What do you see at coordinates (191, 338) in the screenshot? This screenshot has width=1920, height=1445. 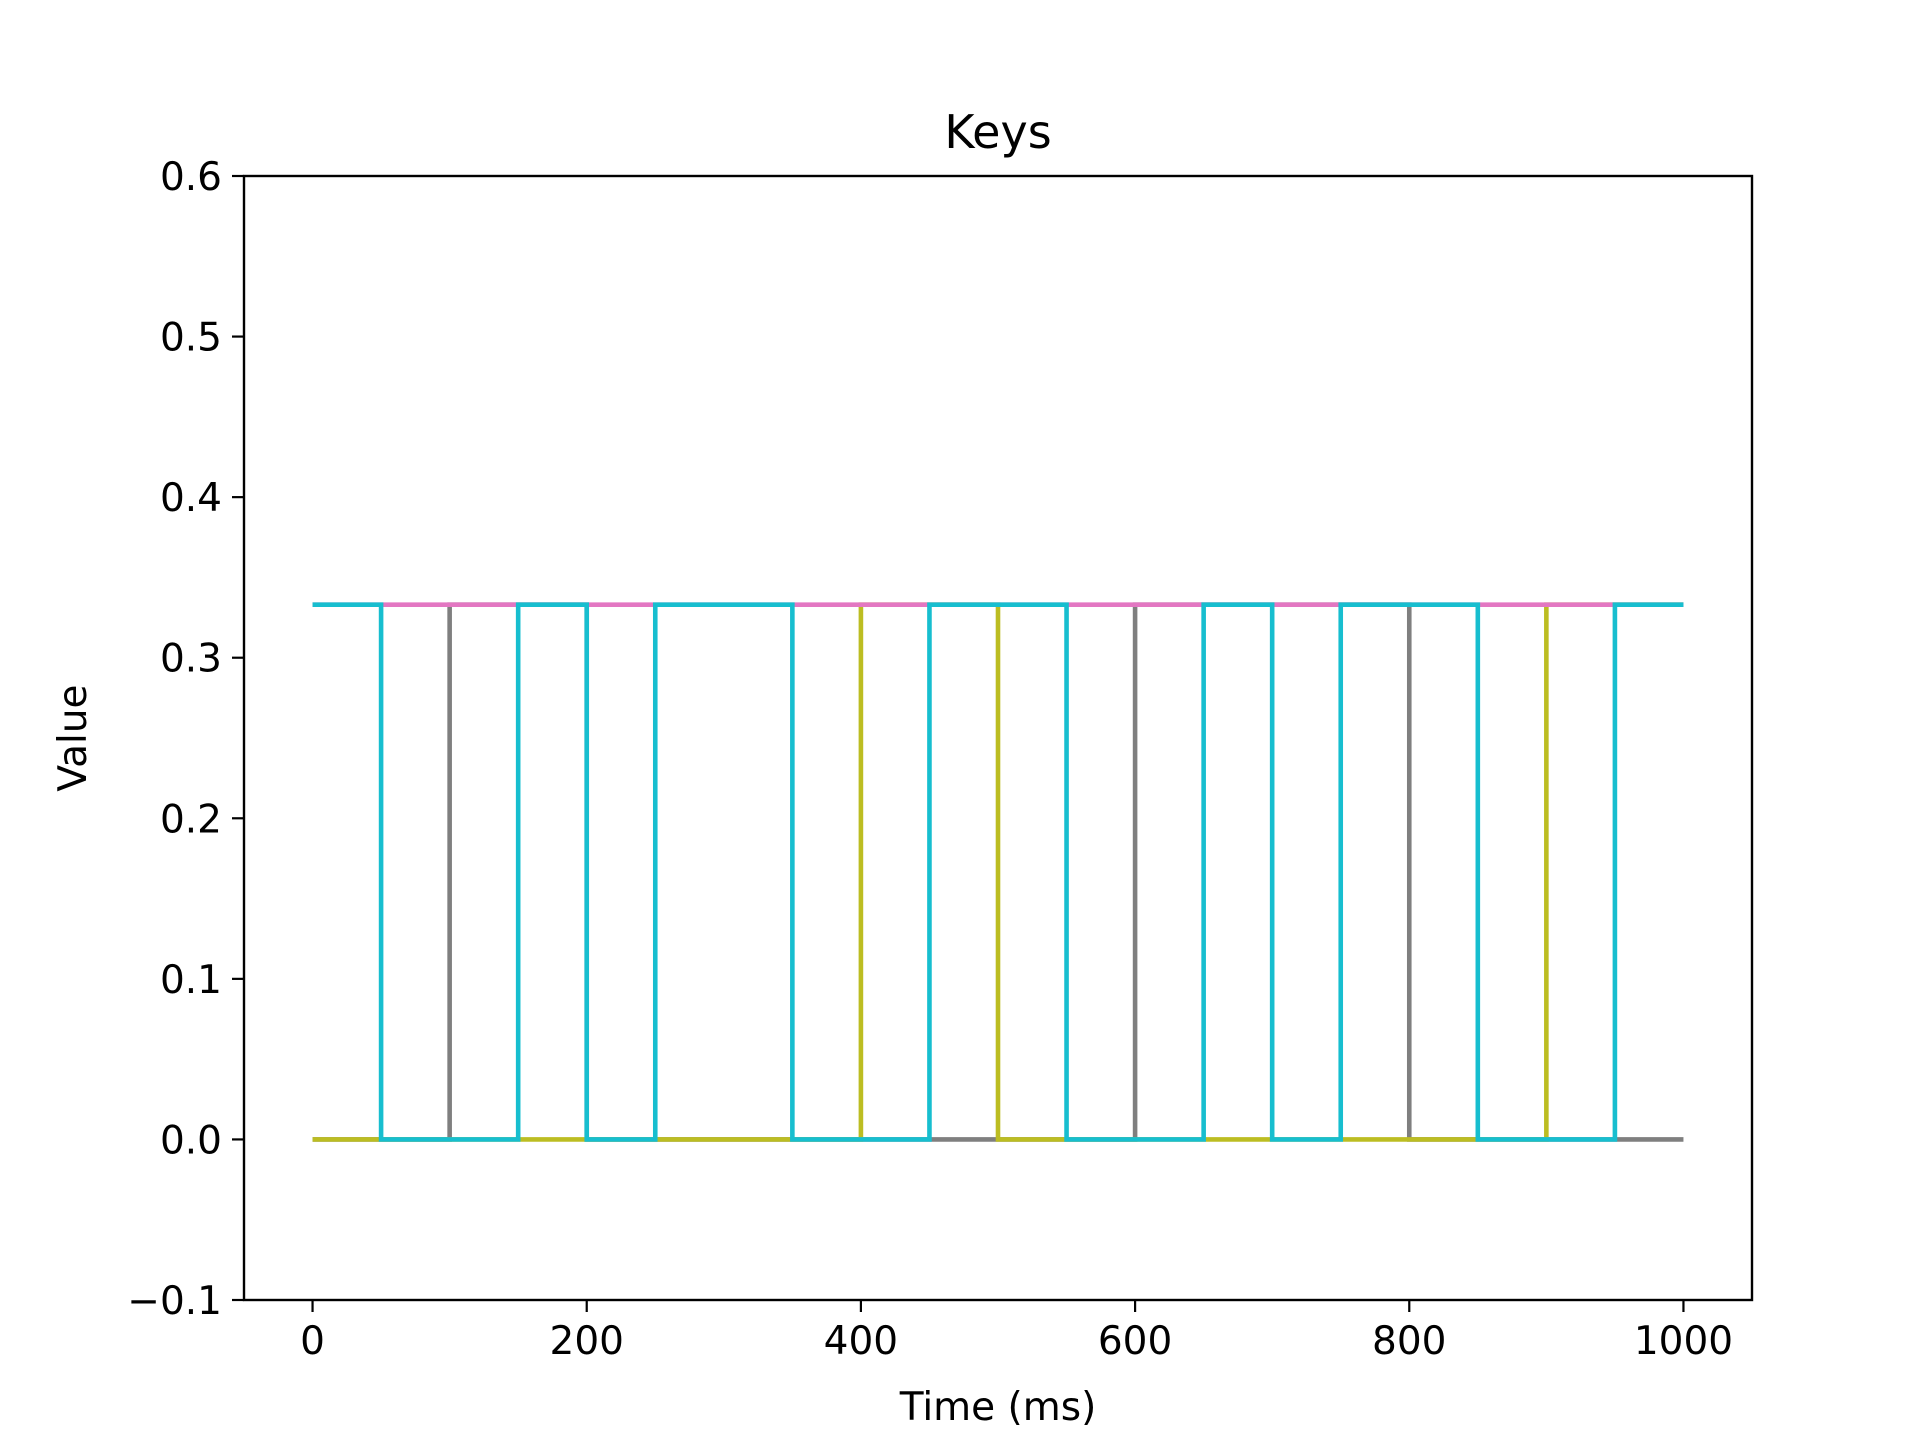 I see `y-tick-label: 0.5` at bounding box center [191, 338].